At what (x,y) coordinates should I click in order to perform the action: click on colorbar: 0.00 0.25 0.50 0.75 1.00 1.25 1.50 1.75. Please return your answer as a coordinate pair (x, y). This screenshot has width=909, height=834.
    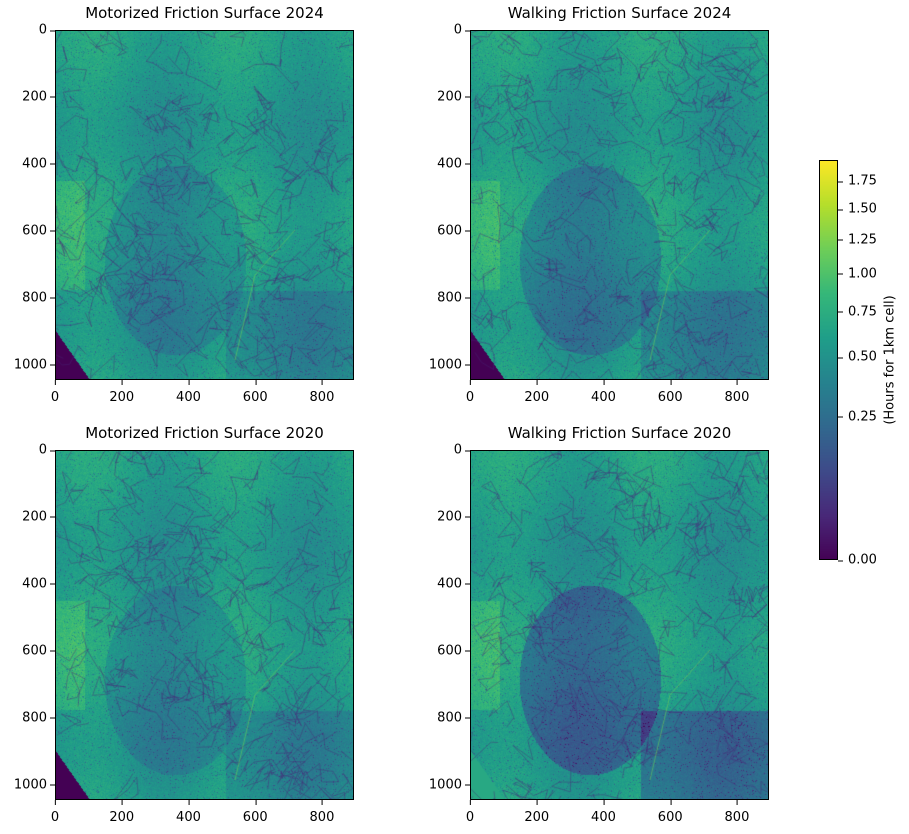
    Looking at the image, I should click on (848, 364).